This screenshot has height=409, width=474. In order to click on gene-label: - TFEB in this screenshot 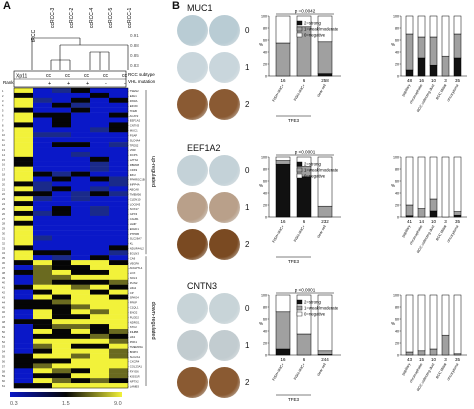, I will do `click(132, 111)`.